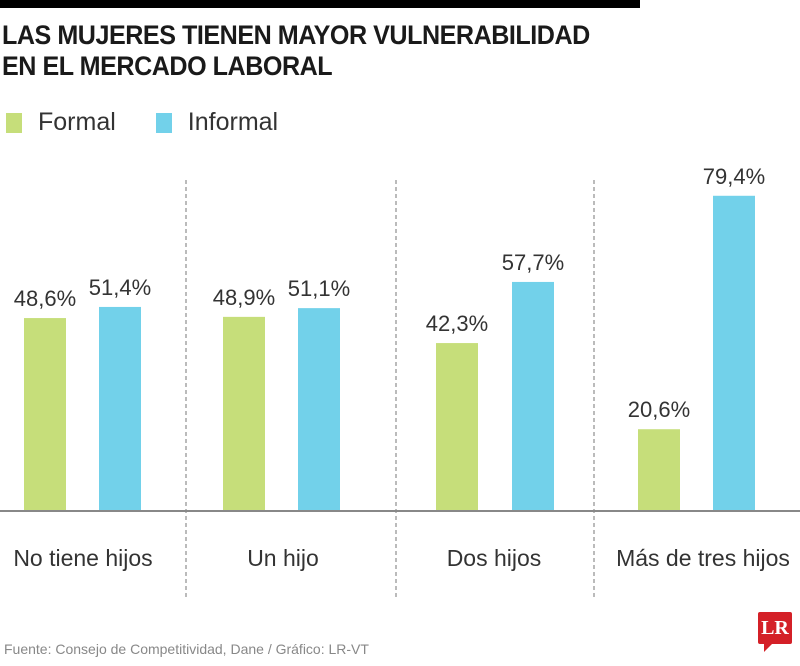  I want to click on data-label: 79,4%, so click(734, 176).